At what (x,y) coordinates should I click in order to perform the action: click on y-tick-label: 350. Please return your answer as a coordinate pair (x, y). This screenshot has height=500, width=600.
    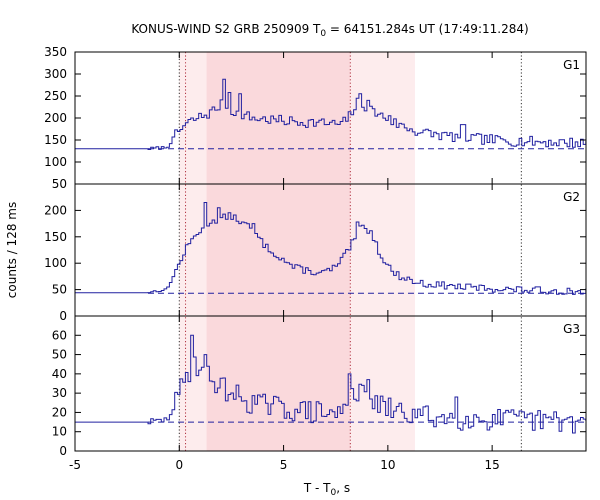
    Looking at the image, I should click on (55, 52).